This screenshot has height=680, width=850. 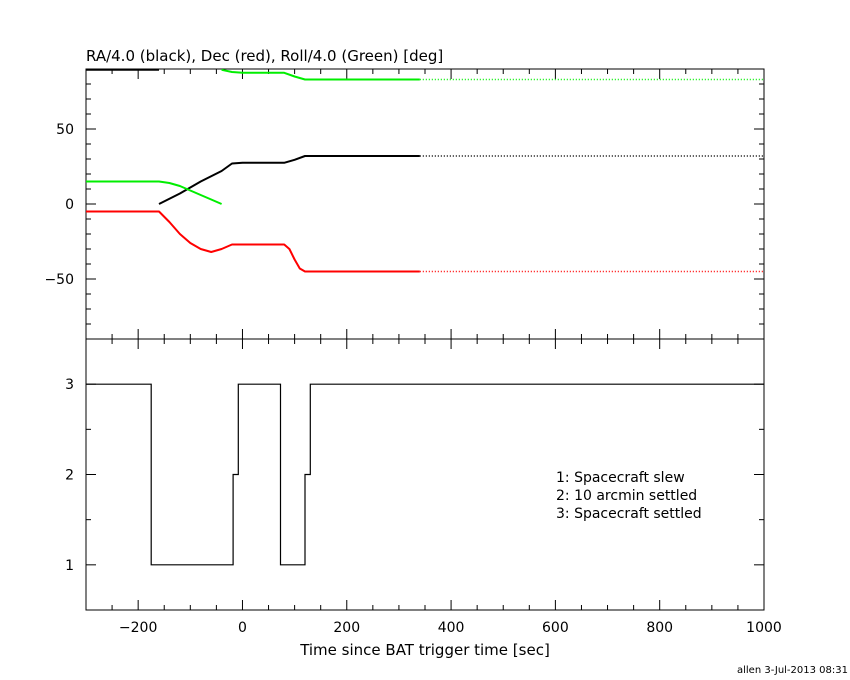 I want to click on x-tick-label: 200, so click(x=346, y=628).